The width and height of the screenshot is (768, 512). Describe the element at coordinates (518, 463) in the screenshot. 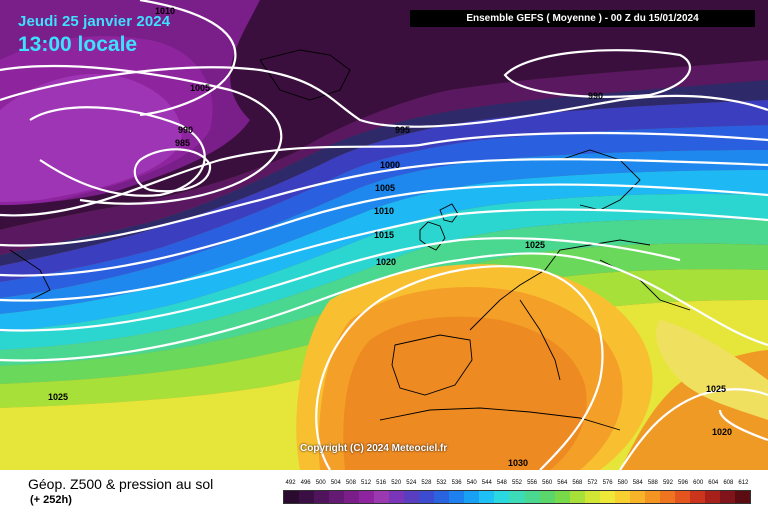

I see `isobar-label: 1030` at that location.